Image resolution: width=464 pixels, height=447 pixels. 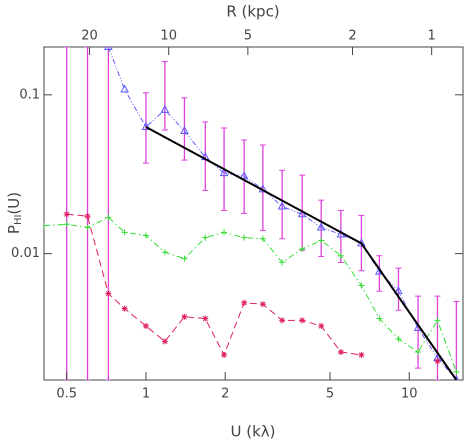 What do you see at coordinates (248, 36) in the screenshot?
I see `x2-tick-label: 5` at bounding box center [248, 36].